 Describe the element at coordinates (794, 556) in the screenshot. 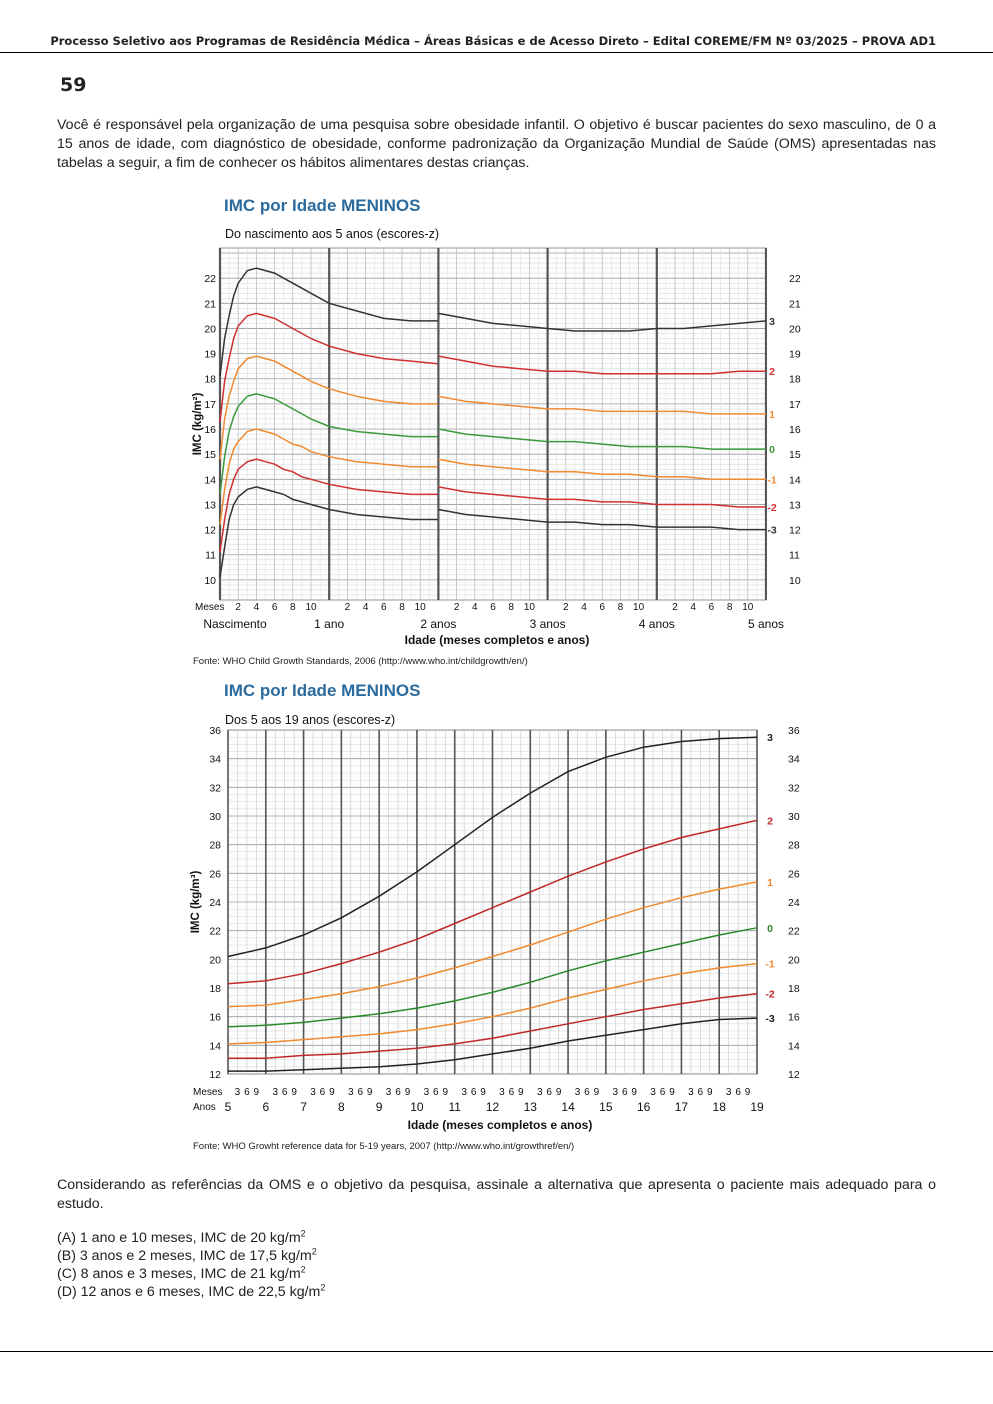

I see `chart1-y-tick-right: 11` at that location.